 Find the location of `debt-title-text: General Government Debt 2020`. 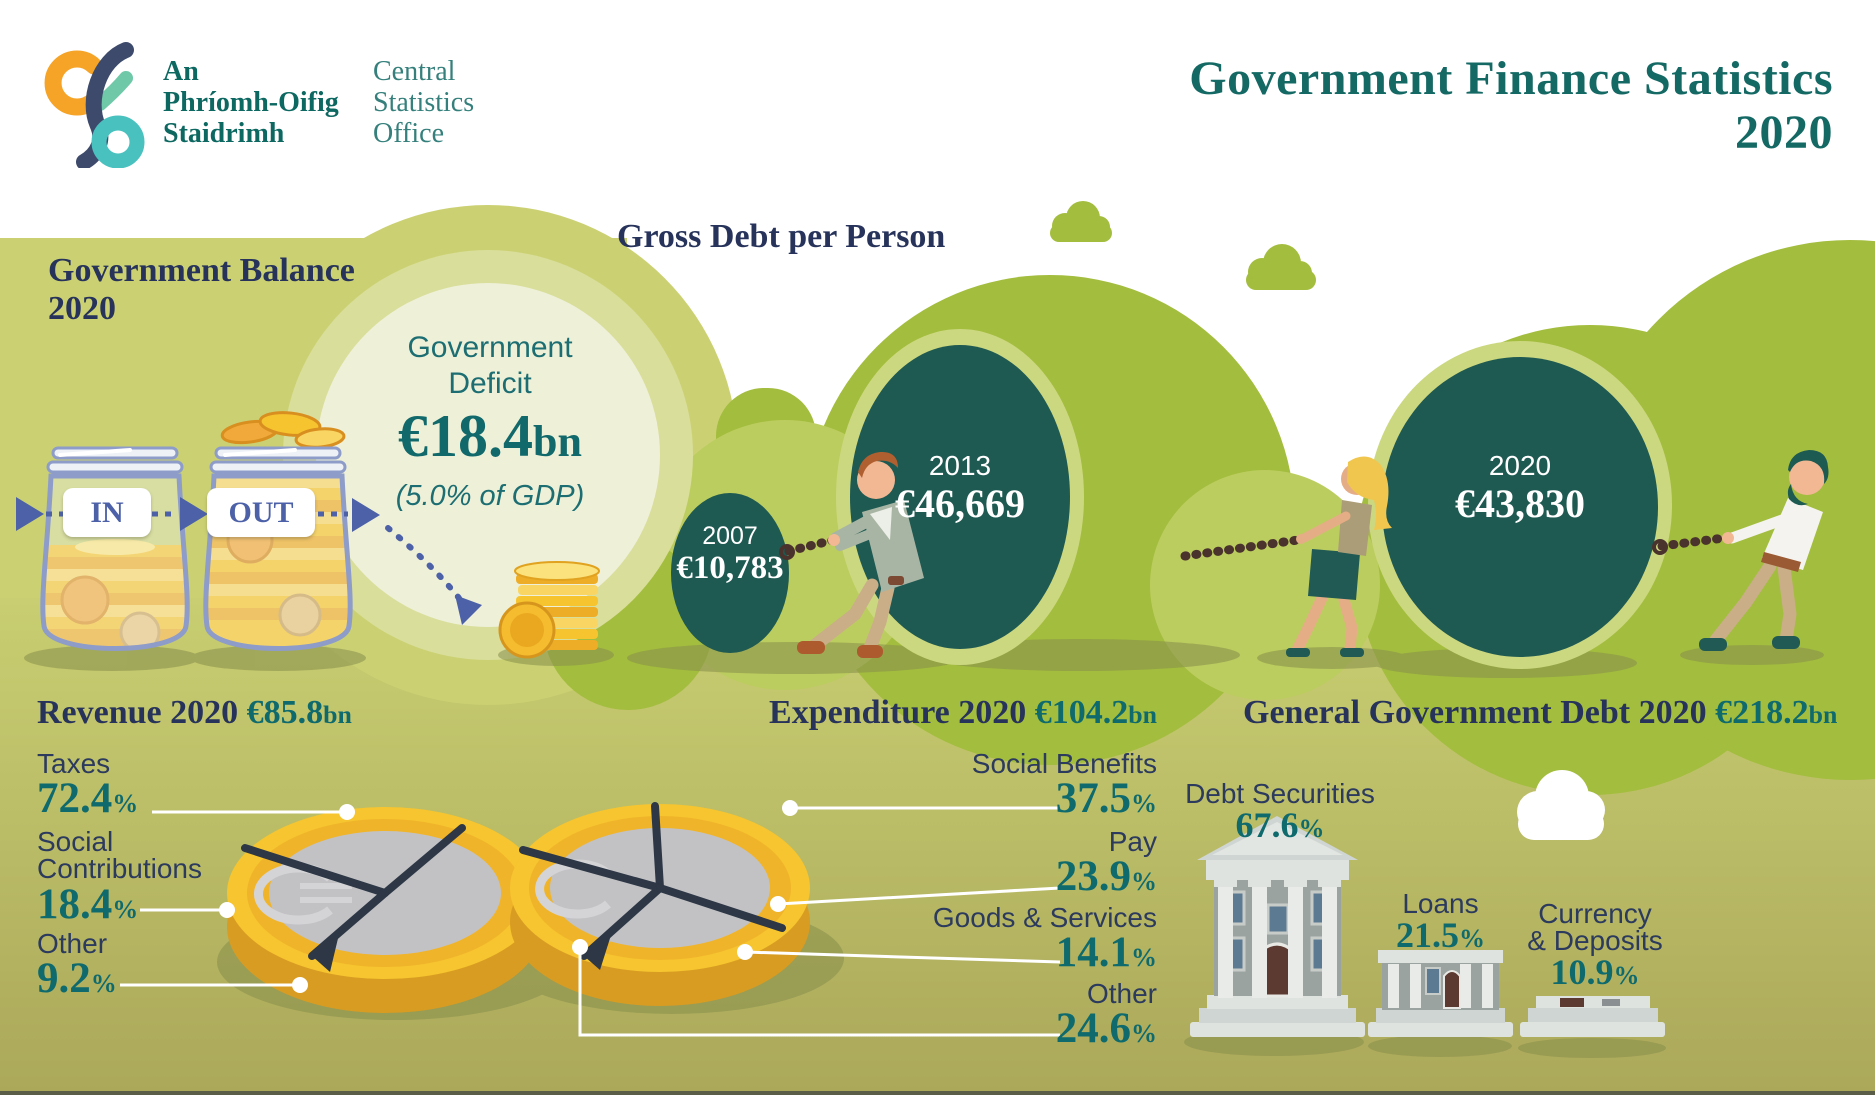

debt-title-text: General Government Debt 2020 is located at coordinates (1475, 712).